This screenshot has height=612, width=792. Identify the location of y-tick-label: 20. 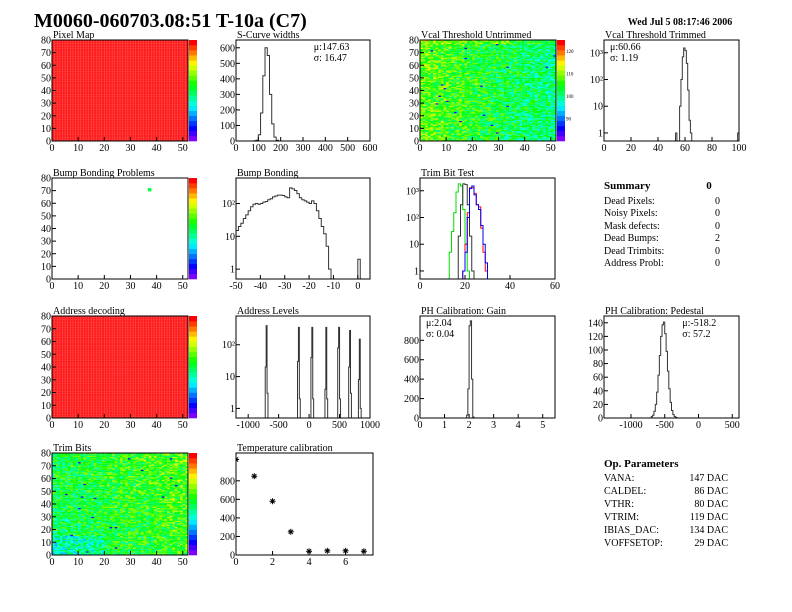
(414, 116).